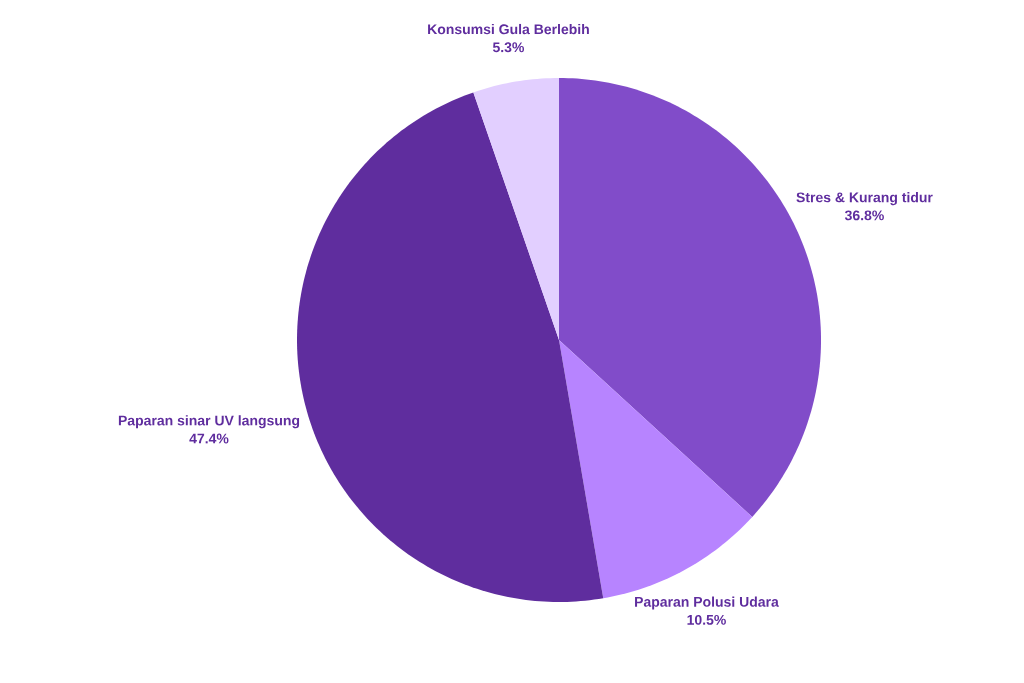 This screenshot has width=1024, height=683. What do you see at coordinates (864, 215) in the screenshot?
I see `data-label: 36.8%` at bounding box center [864, 215].